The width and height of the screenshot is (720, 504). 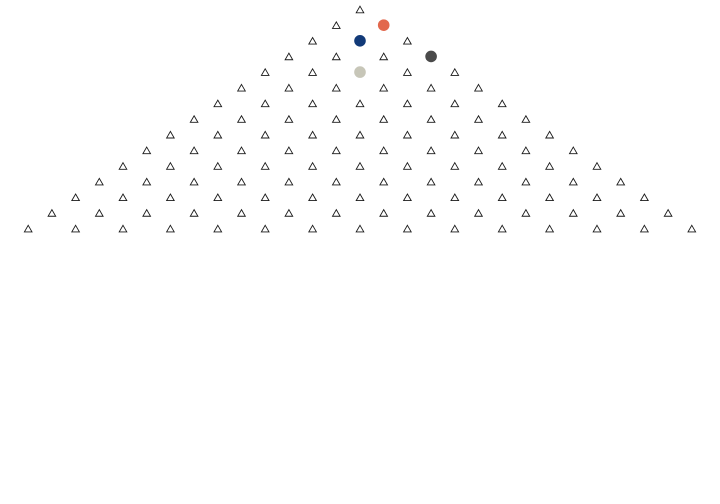 What do you see at coordinates (431, 56) in the screenshot?
I see `gray-ball` at bounding box center [431, 56].